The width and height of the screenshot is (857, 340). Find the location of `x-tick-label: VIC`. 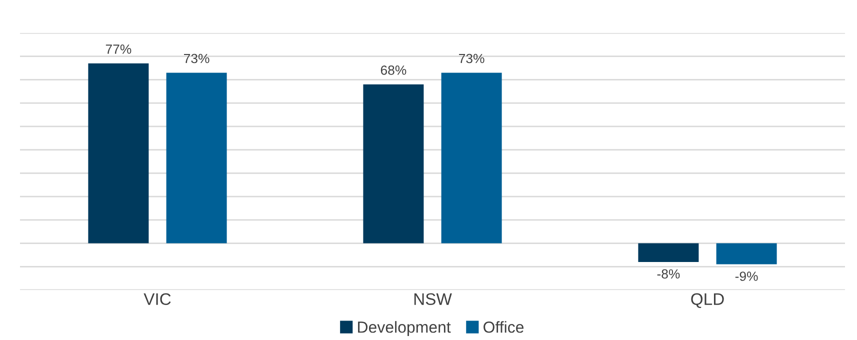

x-tick-label: VIC is located at coordinates (157, 299).